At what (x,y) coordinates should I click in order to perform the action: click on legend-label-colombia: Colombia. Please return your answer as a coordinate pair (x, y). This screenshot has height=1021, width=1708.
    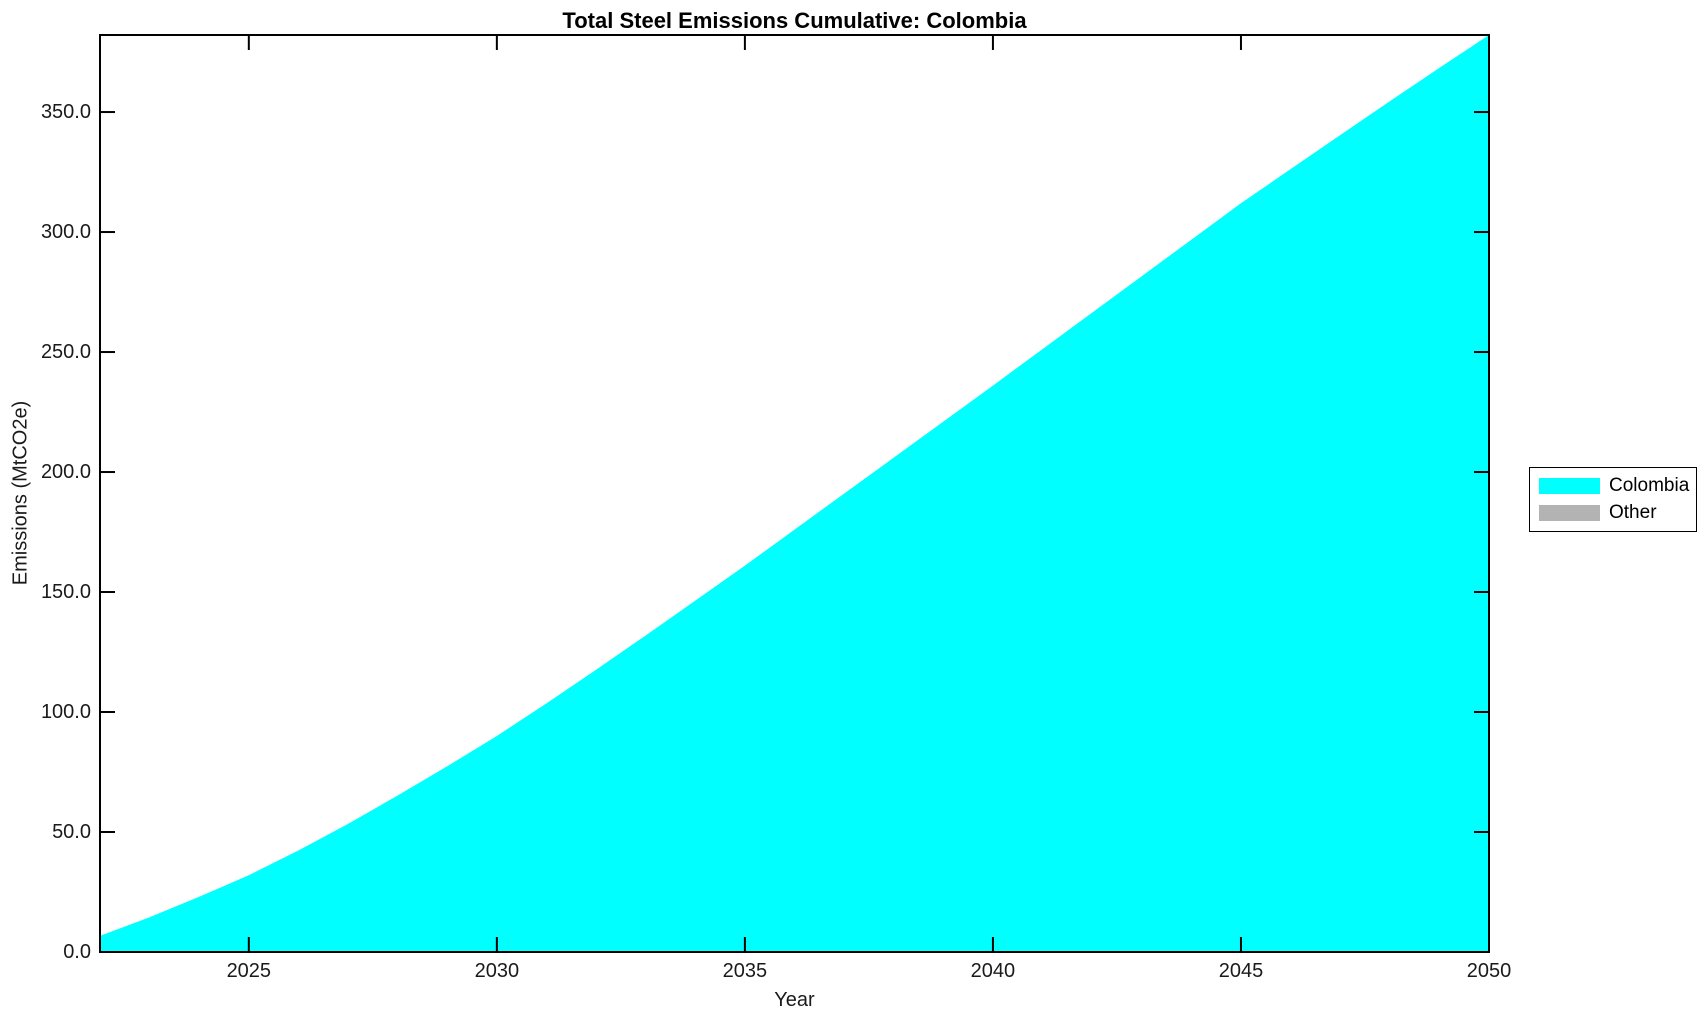
    Looking at the image, I should click on (1649, 485).